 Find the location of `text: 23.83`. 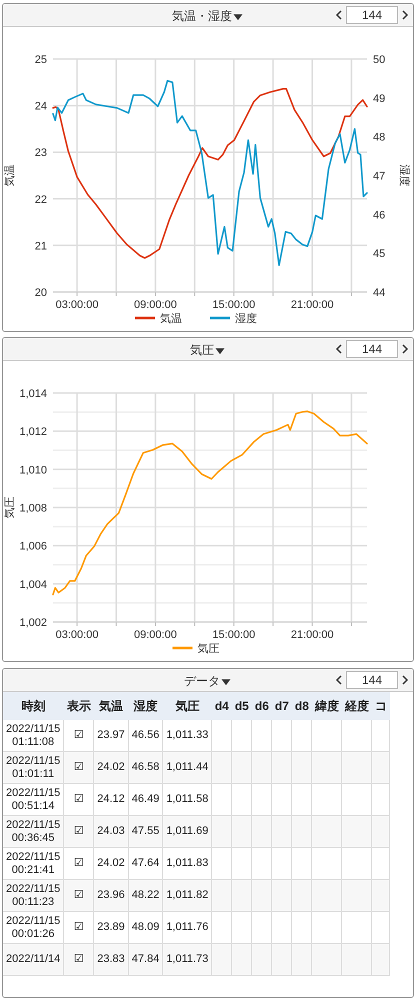

text: 23.83 is located at coordinates (111, 959).